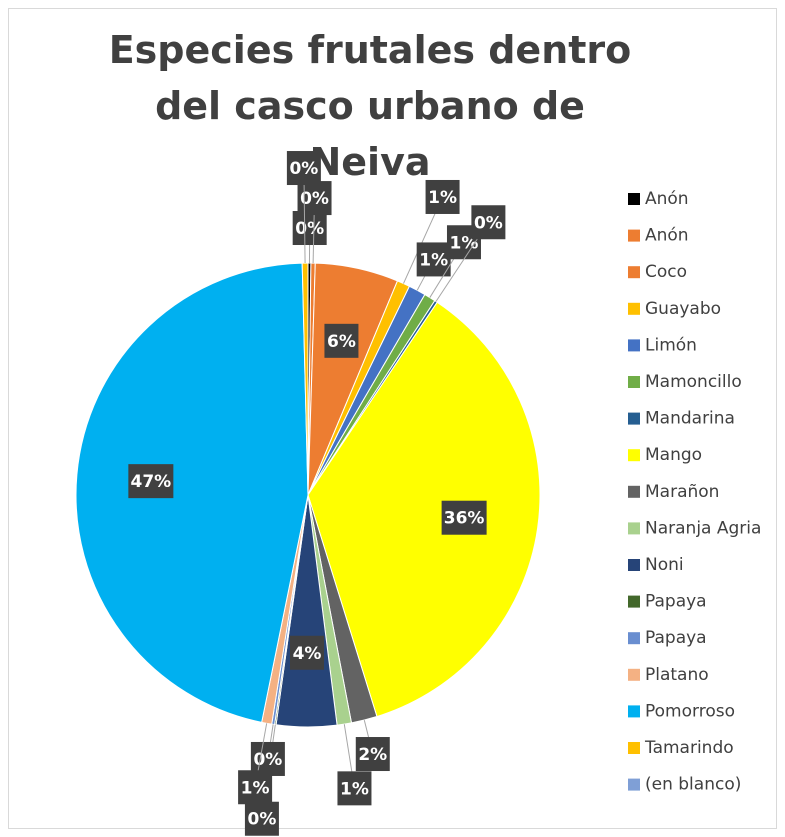 Image resolution: width=785 pixels, height=837 pixels. Describe the element at coordinates (683, 309) in the screenshot. I see `legend-label: Guayabo` at that location.